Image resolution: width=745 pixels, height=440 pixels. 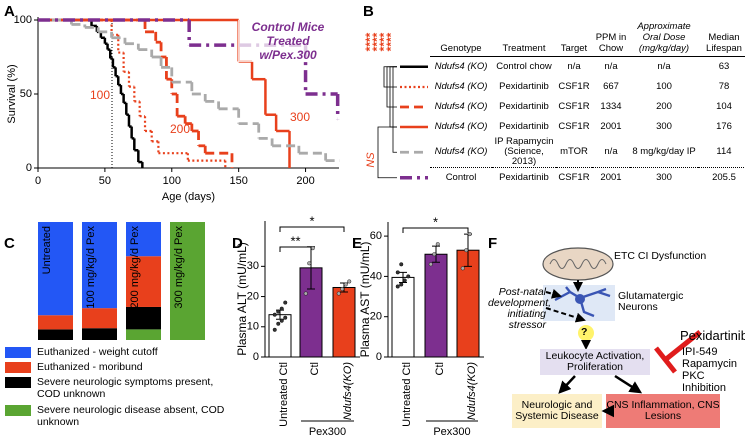 I want to click on diagram-node: Glutamatergic Neurons, so click(x=651, y=301).